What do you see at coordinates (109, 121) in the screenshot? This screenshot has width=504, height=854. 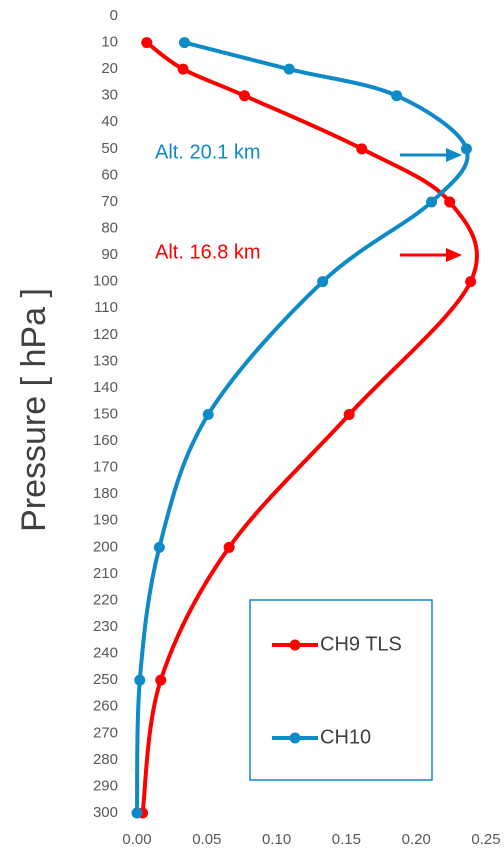 I see `y-tick-label: 40` at bounding box center [109, 121].